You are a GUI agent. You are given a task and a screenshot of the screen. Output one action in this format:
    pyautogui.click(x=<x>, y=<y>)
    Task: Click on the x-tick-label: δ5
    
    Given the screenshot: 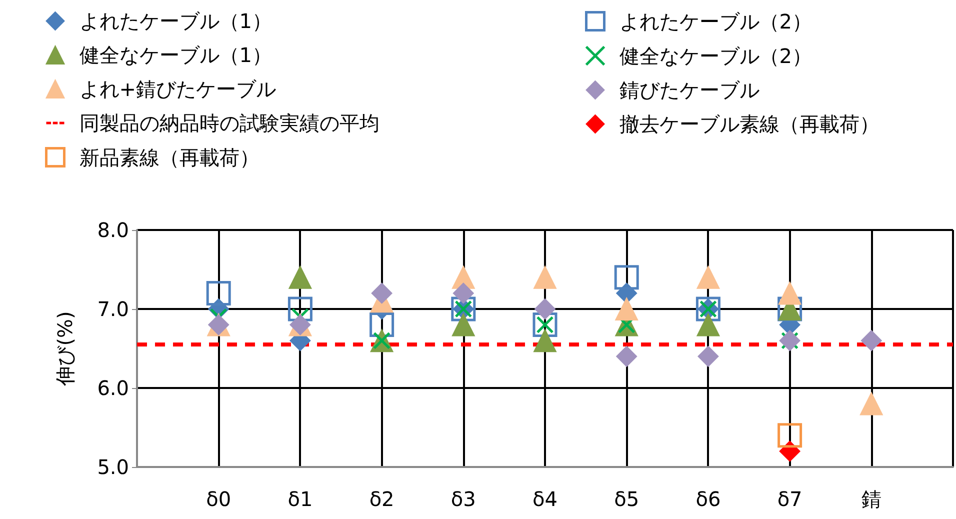 What is the action you would take?
    pyautogui.click(x=627, y=499)
    